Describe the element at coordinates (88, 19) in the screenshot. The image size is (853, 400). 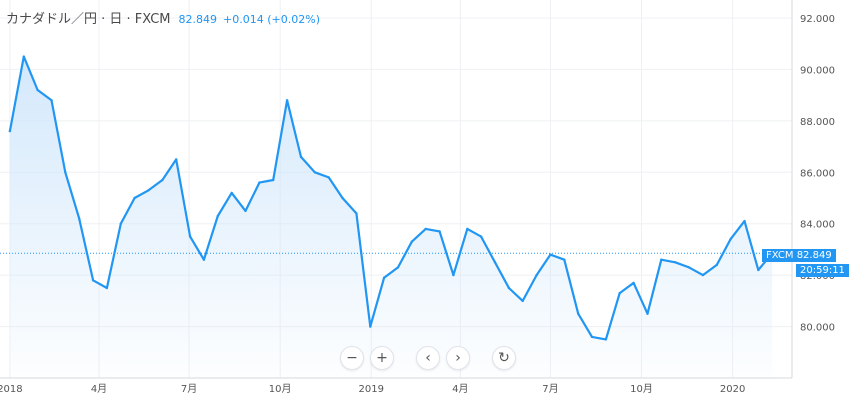
I see `symbol-title: カナダドル／円 · 日 · FXCM` at that location.